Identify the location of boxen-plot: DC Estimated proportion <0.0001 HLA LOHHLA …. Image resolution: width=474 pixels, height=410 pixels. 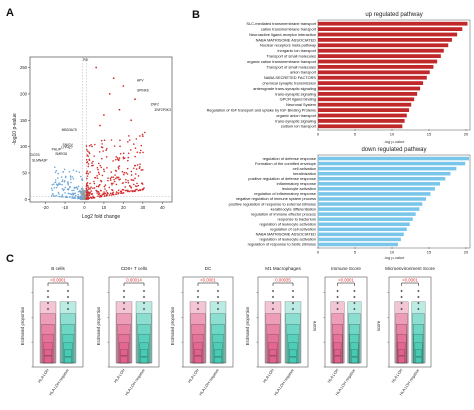
(202, 331).